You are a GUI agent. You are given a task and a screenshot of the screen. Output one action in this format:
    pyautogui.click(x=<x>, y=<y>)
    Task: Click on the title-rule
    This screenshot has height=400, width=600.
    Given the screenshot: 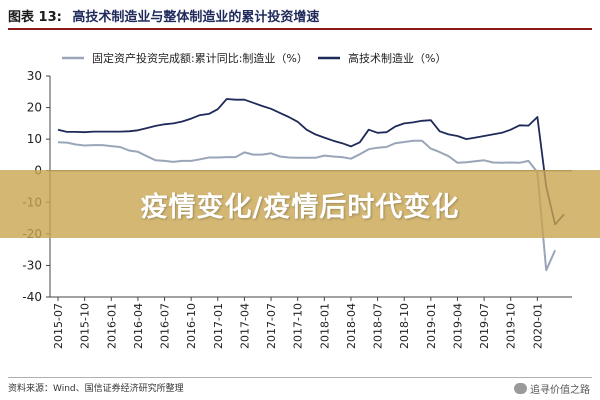 What is the action you would take?
    pyautogui.click(x=300, y=29)
    